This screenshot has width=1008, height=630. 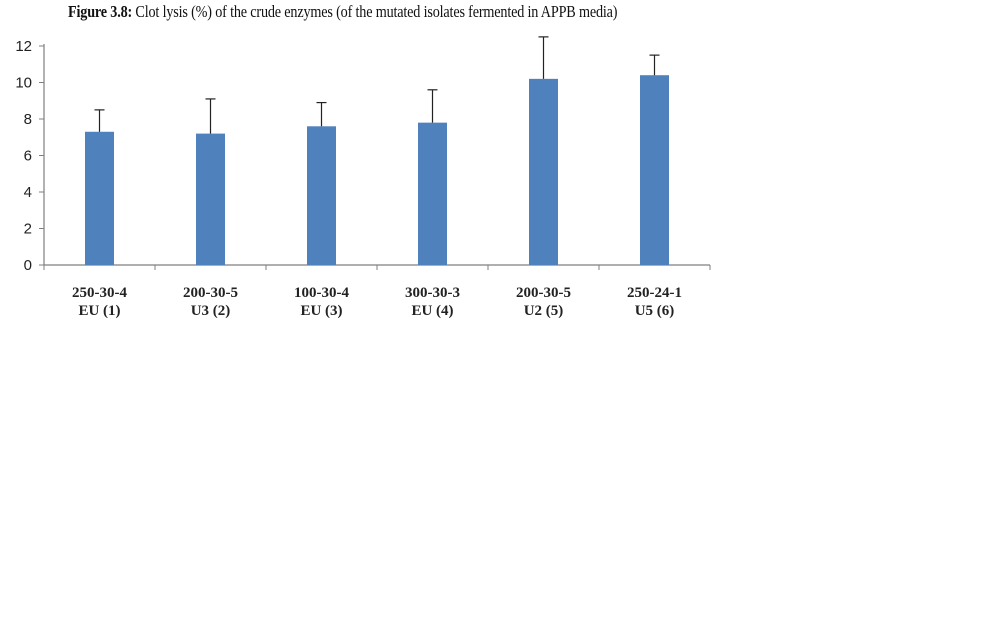 I want to click on y-tick-label: 4, so click(x=28, y=192).